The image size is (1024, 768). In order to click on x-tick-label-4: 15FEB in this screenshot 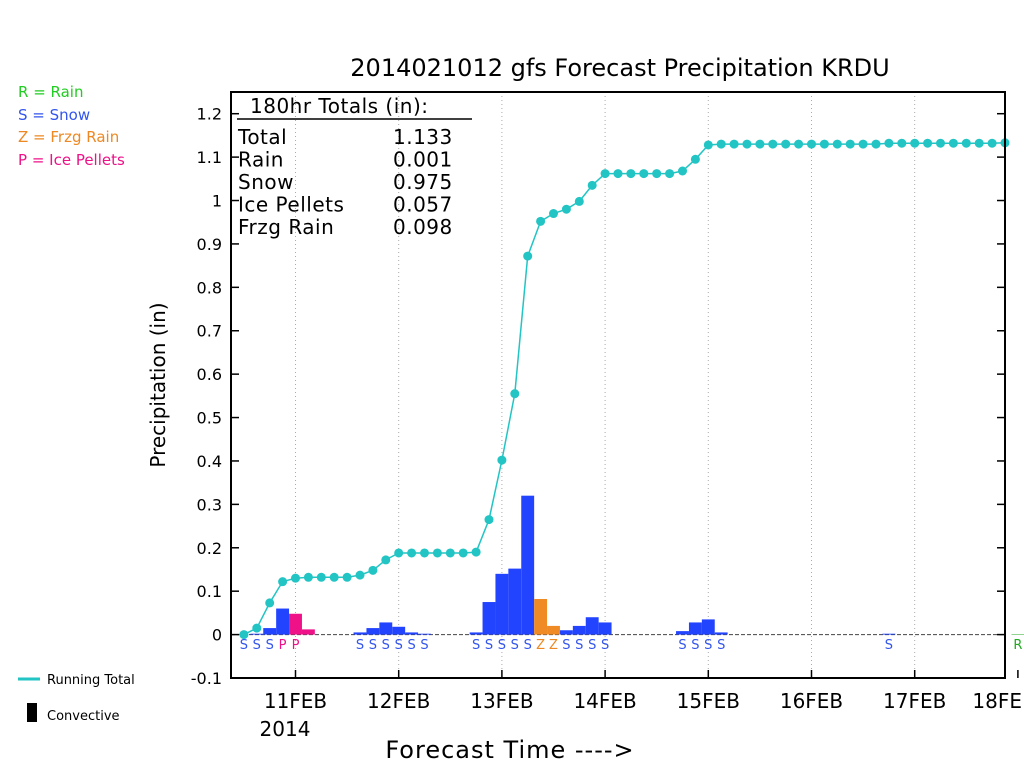, I will do `click(708, 701)`.